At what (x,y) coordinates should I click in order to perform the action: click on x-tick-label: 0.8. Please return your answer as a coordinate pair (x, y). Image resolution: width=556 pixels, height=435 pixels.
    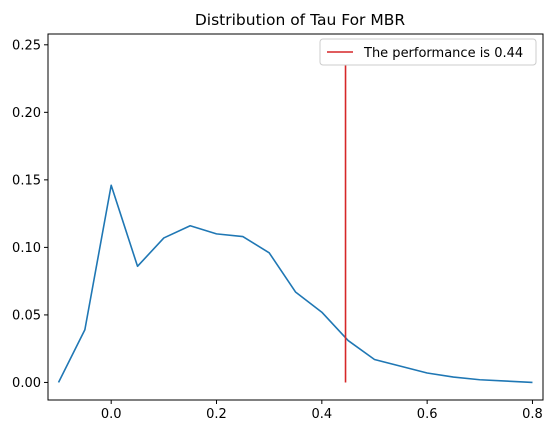
    Looking at the image, I should click on (532, 414).